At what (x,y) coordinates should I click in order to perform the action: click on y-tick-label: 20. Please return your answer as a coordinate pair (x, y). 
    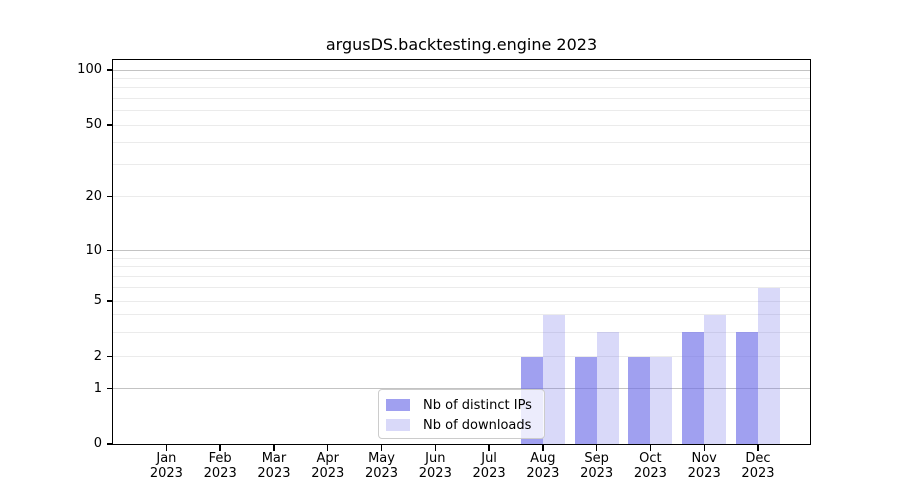
    Looking at the image, I should click on (93, 196).